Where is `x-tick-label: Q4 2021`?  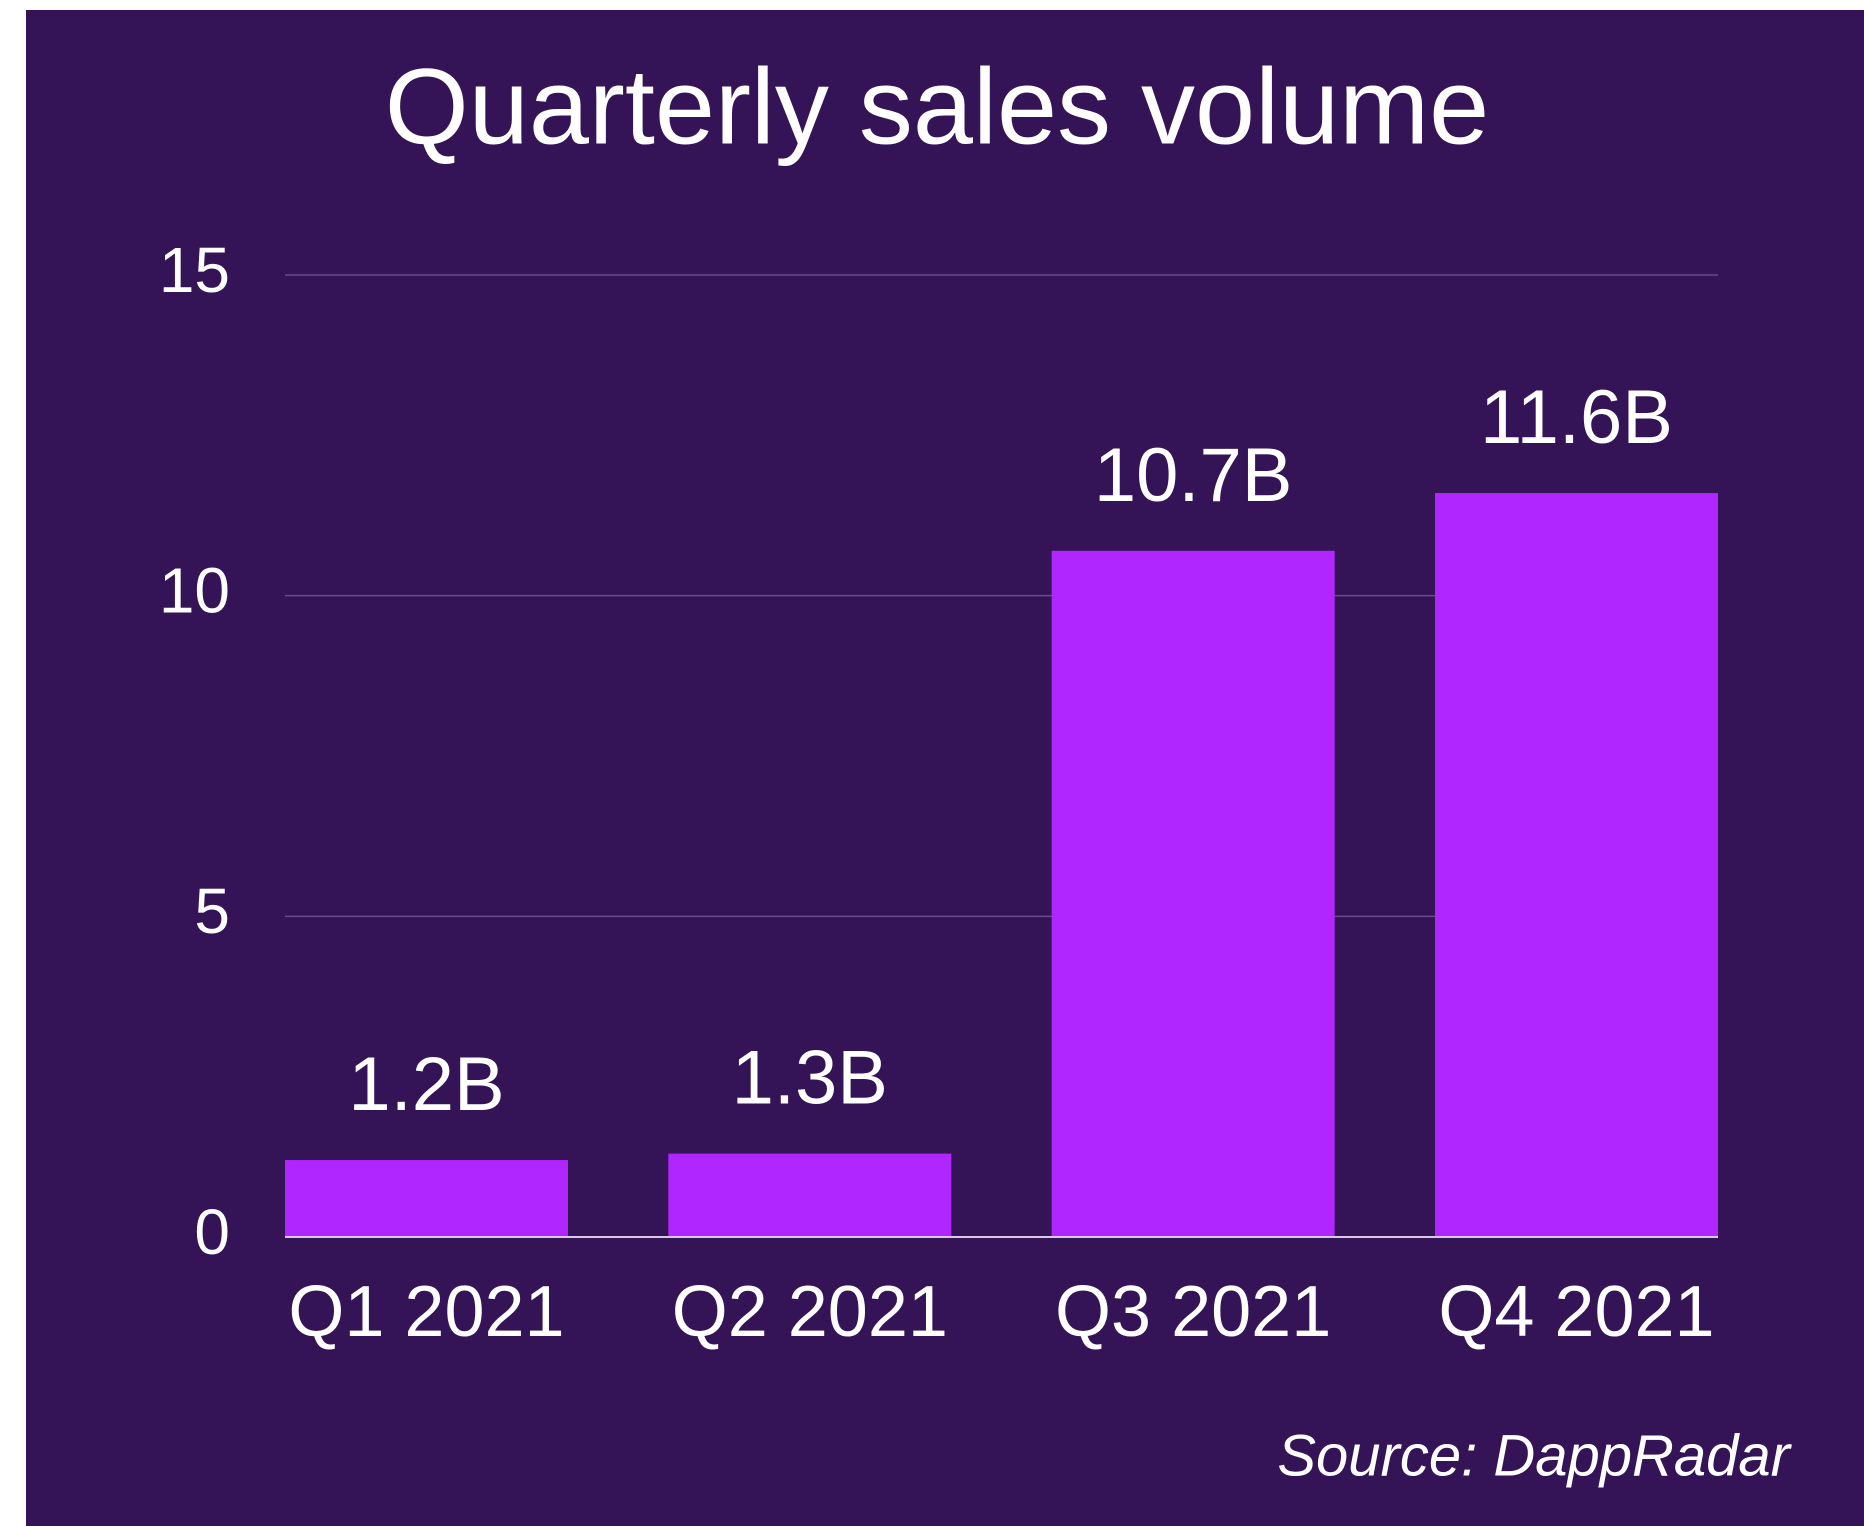 x-tick-label: Q4 2021 is located at coordinates (1576, 1312).